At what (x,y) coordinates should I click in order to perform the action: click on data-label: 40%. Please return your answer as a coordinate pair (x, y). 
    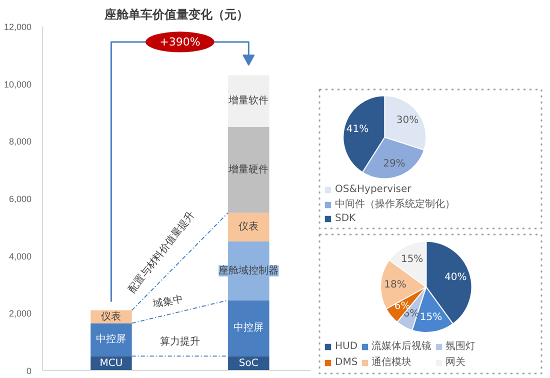
    Looking at the image, I should click on (455, 277).